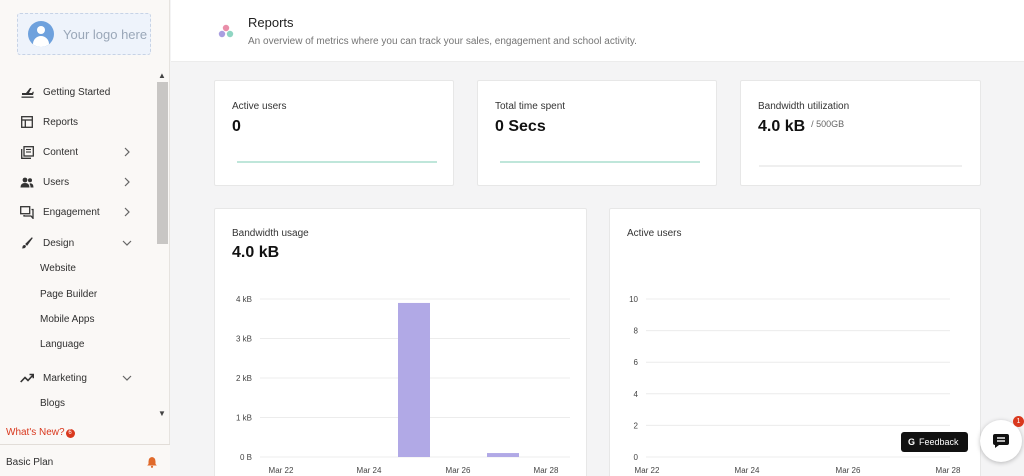 The image size is (1024, 476). Describe the element at coordinates (30, 462) in the screenshot. I see `plan-label: Basic Plan` at that location.